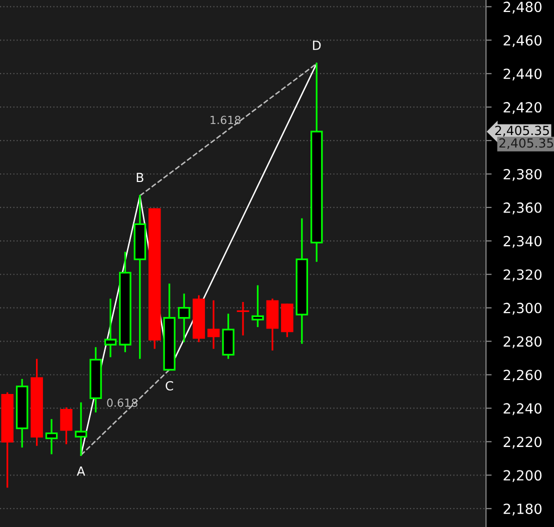 This screenshot has width=554, height=527. Describe the element at coordinates (523, 308) in the screenshot. I see `y-tick-label: 2,300` at that location.